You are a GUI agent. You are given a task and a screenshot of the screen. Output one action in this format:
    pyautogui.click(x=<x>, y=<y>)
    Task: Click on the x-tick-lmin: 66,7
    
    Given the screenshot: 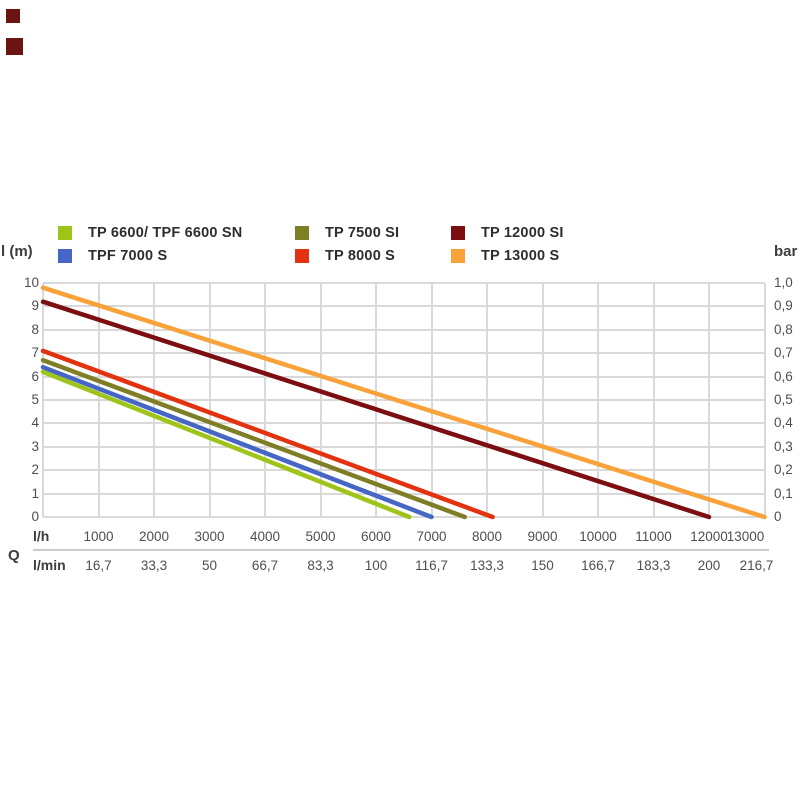 What is the action you would take?
    pyautogui.click(x=265, y=565)
    